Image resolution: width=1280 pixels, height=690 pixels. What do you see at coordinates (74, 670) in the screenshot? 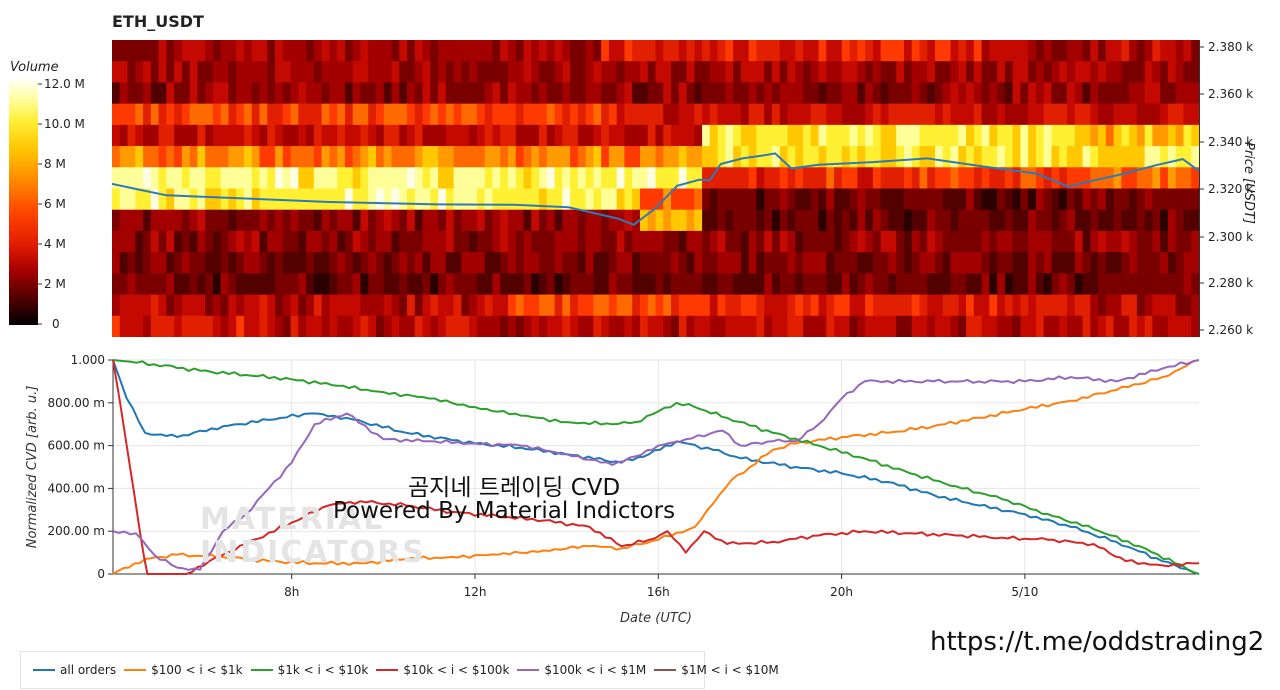
I see `legend-item: all orders` at bounding box center [74, 670].